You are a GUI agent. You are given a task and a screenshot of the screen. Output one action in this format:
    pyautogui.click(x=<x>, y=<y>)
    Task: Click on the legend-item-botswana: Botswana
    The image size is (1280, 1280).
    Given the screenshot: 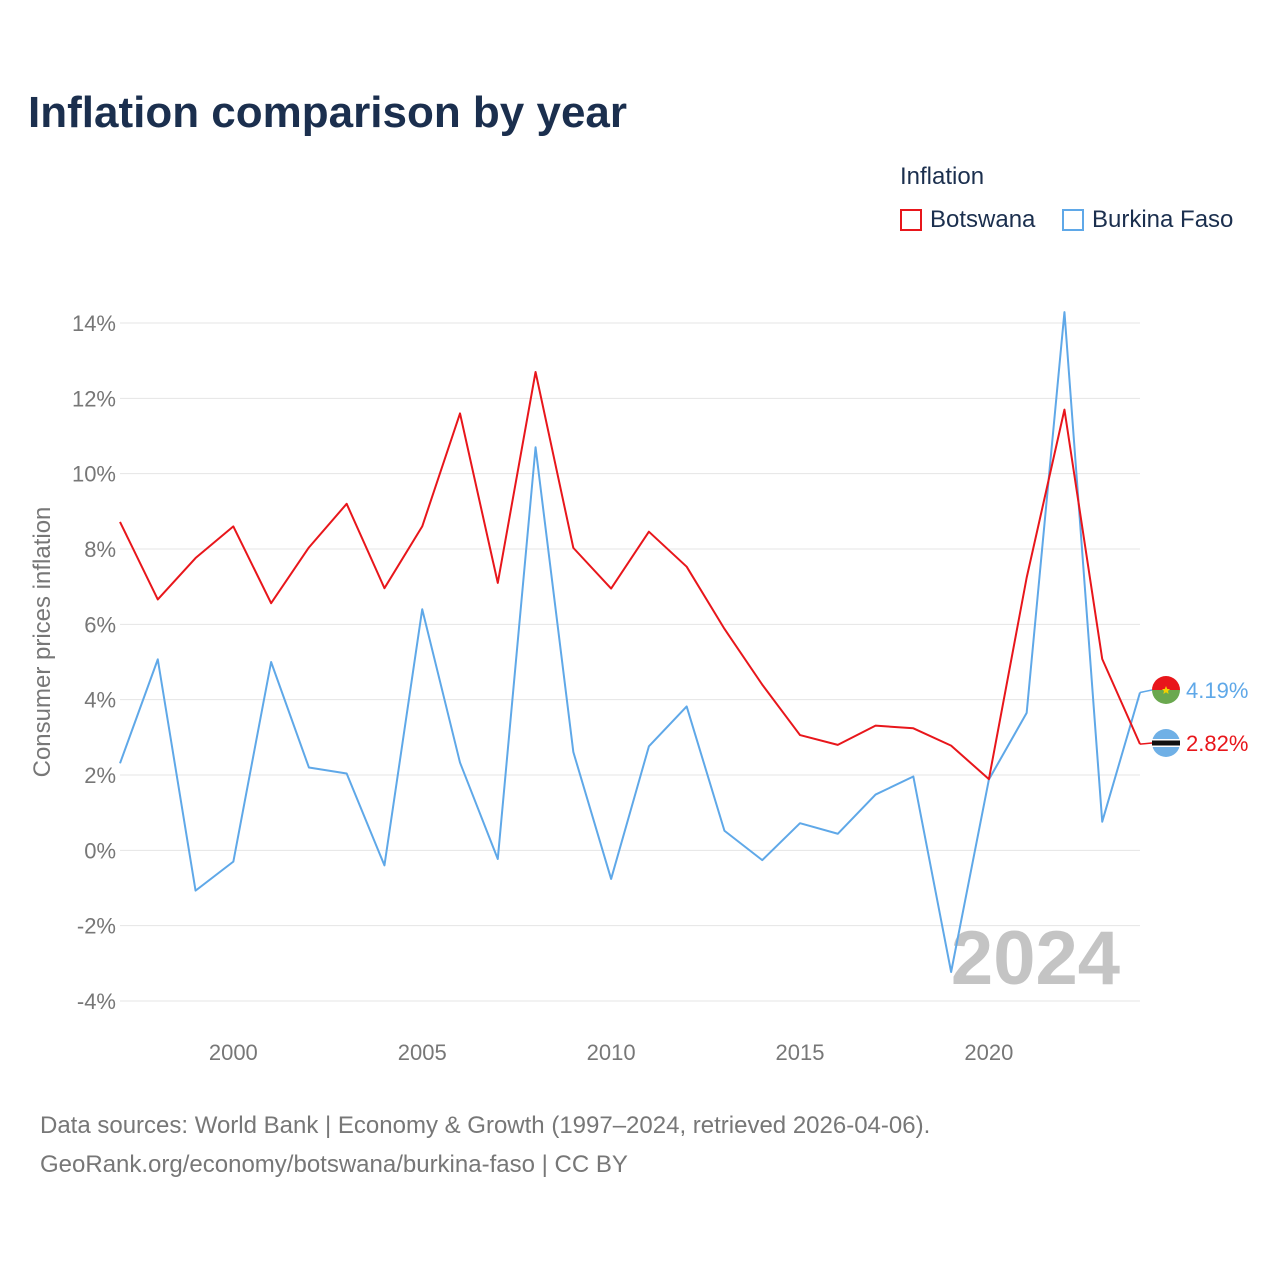 What is the action you would take?
    pyautogui.click(x=967, y=220)
    